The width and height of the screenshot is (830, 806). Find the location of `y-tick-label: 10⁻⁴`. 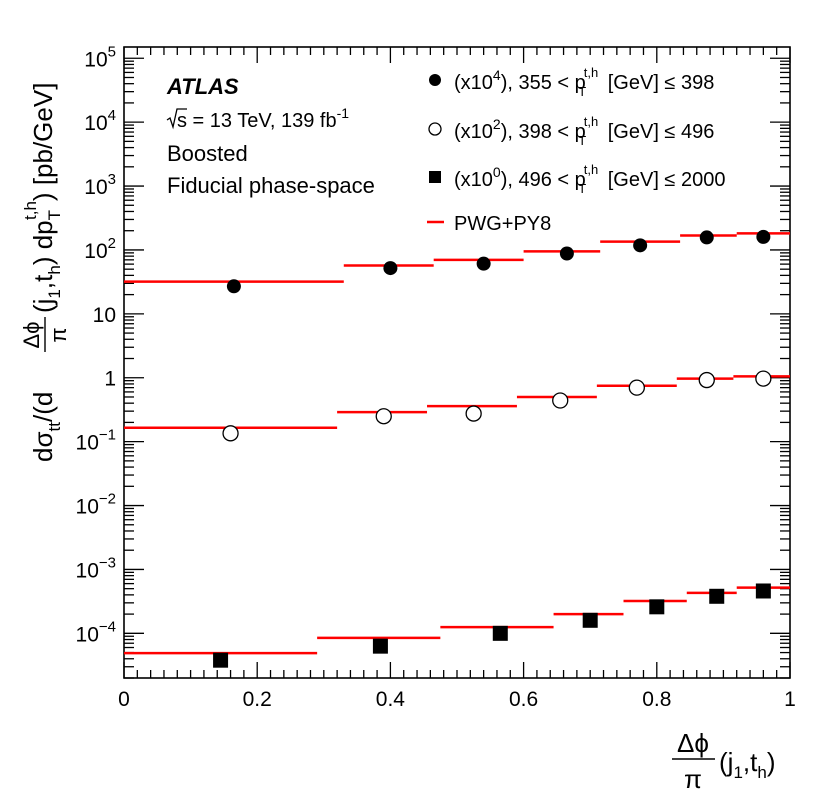

y-tick-label: 10⁻⁴ is located at coordinates (96, 632).